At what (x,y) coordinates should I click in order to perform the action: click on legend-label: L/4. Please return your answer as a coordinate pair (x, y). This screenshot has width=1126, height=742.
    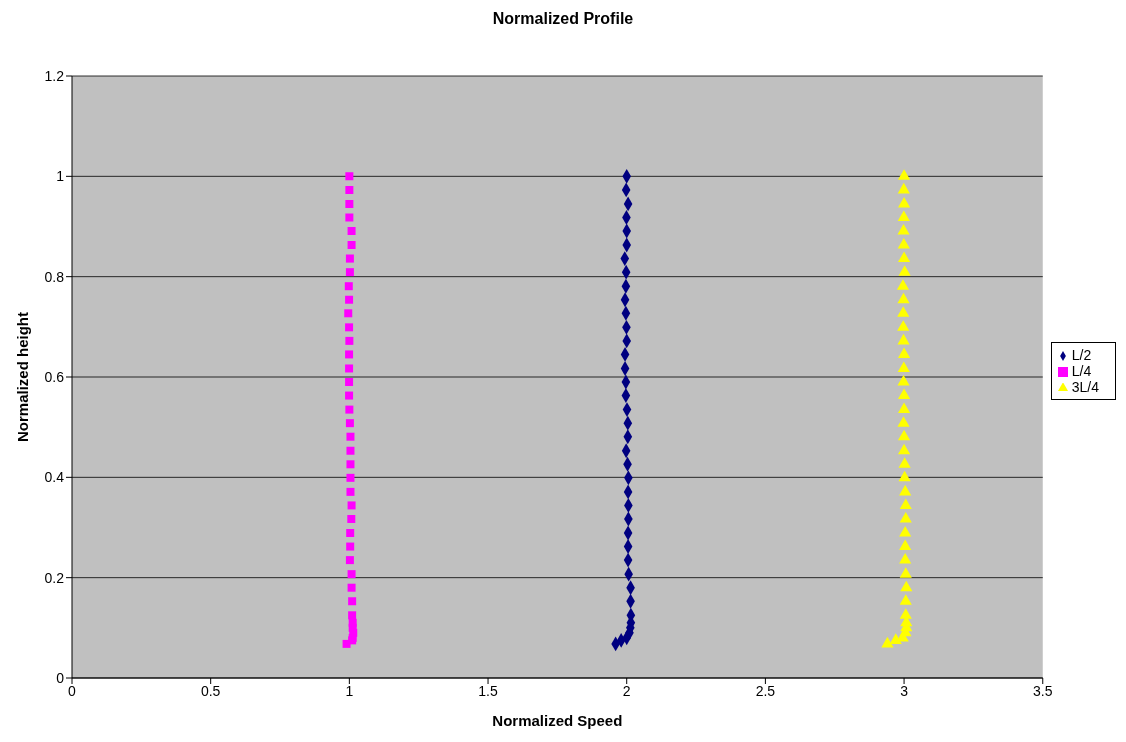
    Looking at the image, I should click on (1081, 371).